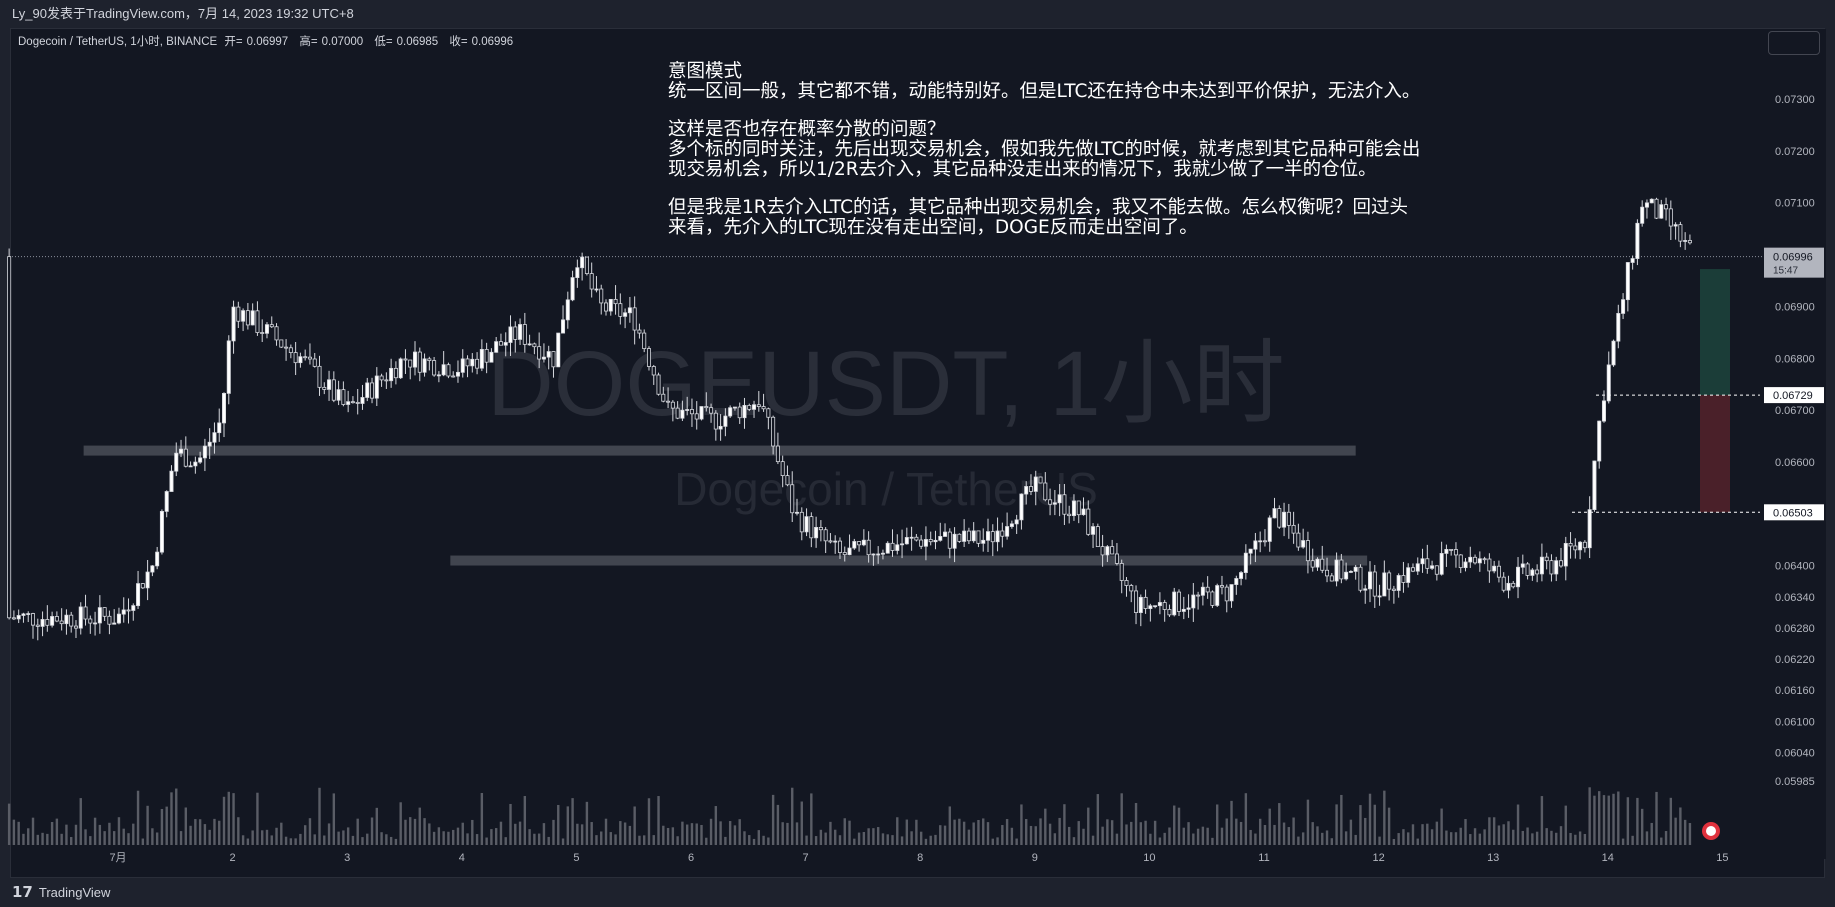 The image size is (1835, 907). Describe the element at coordinates (1794, 43) in the screenshot. I see `chart-settings-button` at that location.